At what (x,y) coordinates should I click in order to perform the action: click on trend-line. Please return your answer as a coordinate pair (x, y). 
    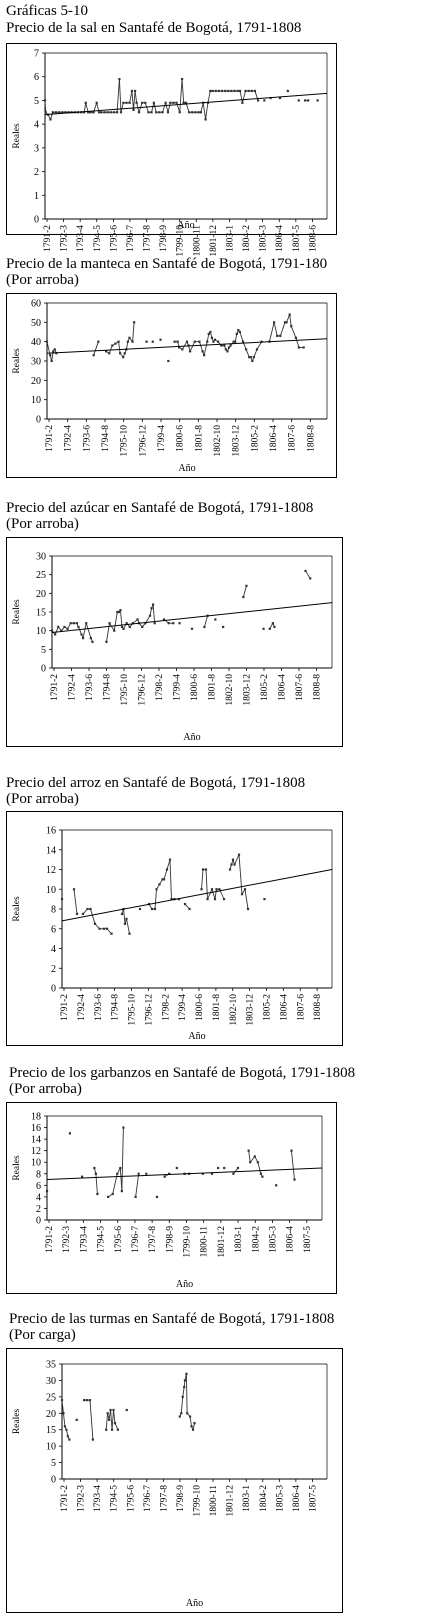
    Looking at the image, I should click on (184, 1174).